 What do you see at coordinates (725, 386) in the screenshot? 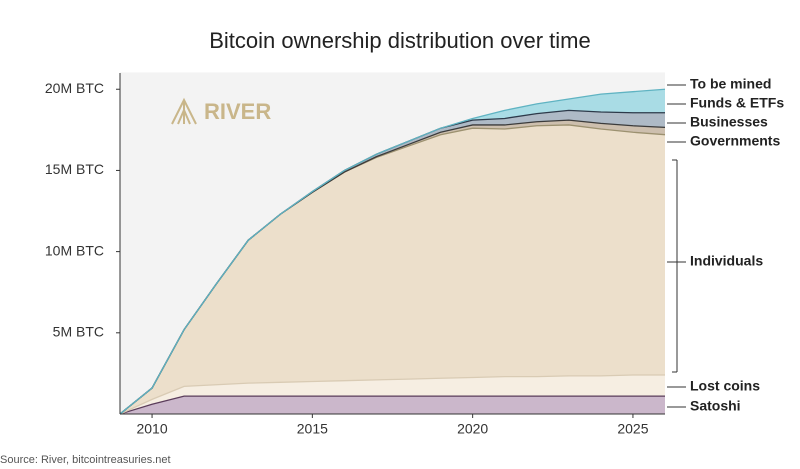
I see `series-label: Lost coins` at bounding box center [725, 386].